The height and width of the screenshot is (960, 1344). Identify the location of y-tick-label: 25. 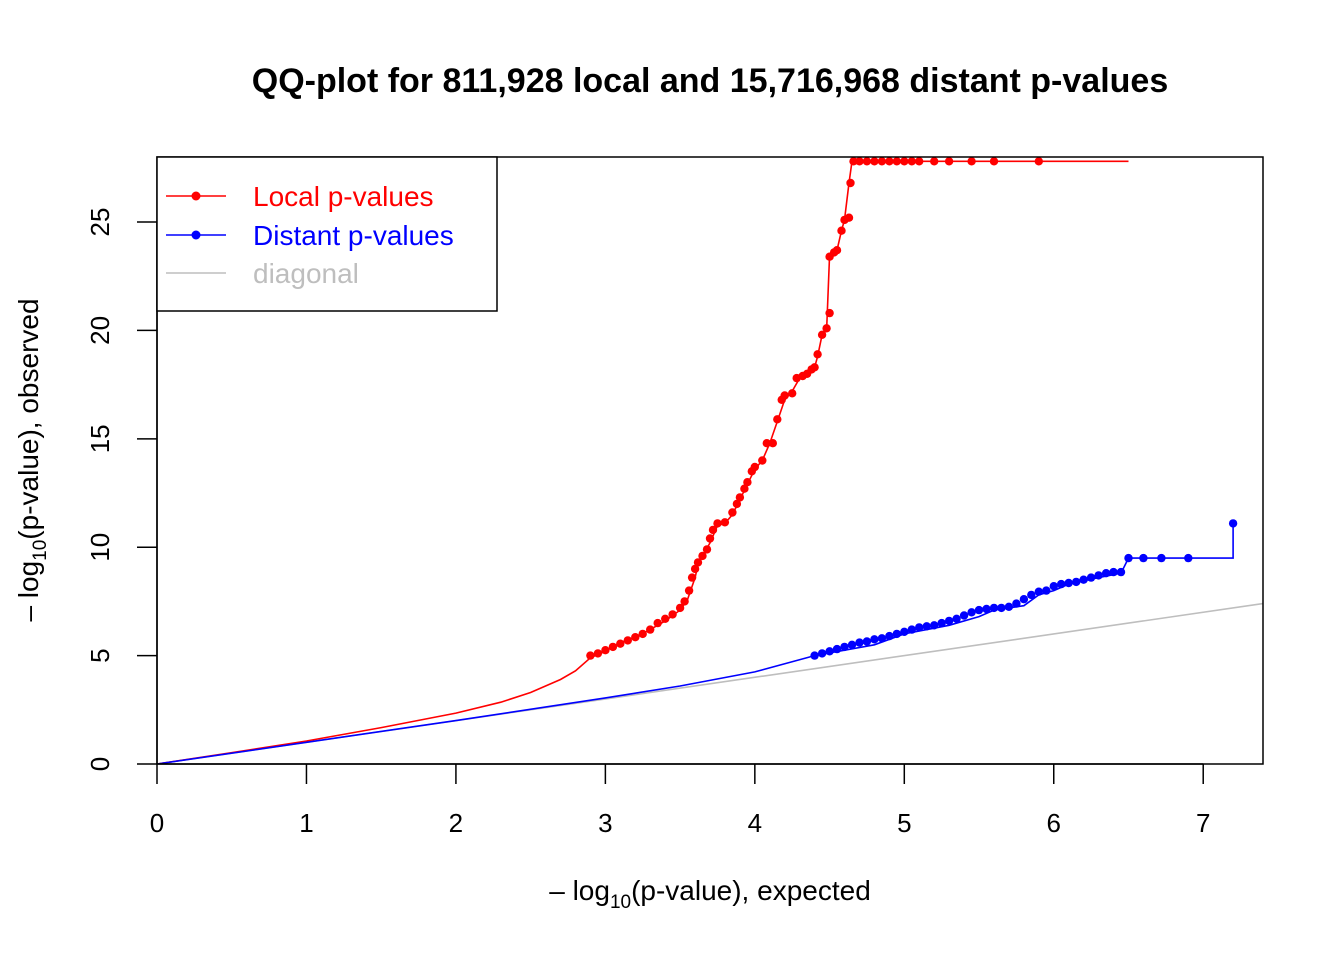
(100, 222).